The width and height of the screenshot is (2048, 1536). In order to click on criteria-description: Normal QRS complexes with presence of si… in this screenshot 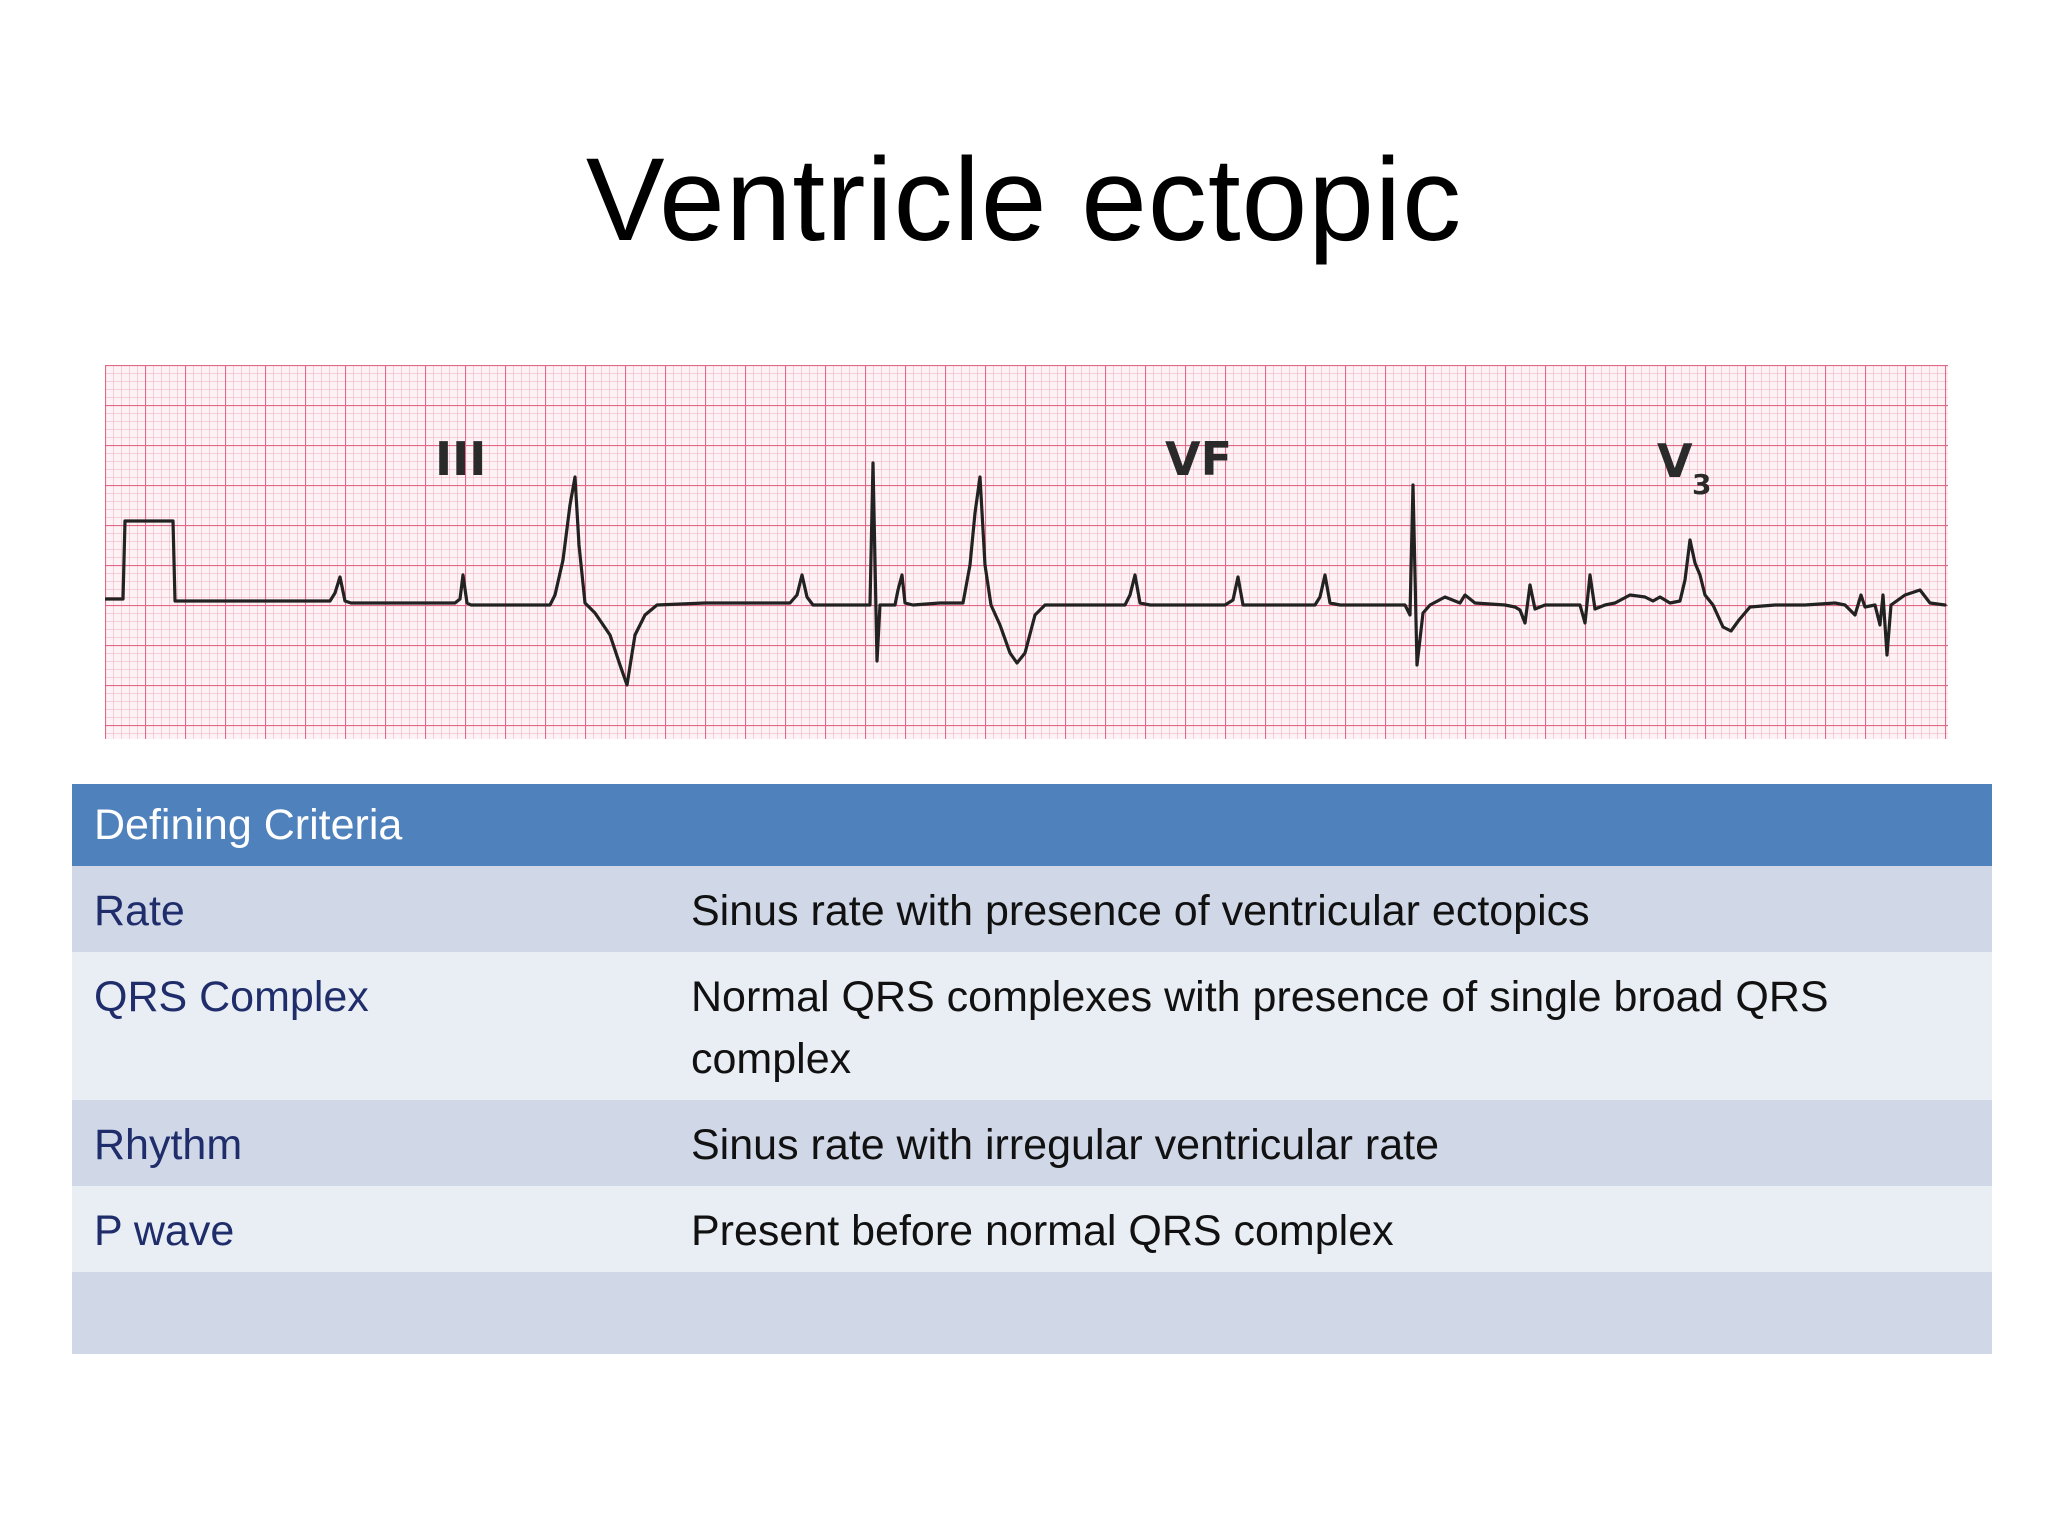, I will do `click(1331, 1026)`.